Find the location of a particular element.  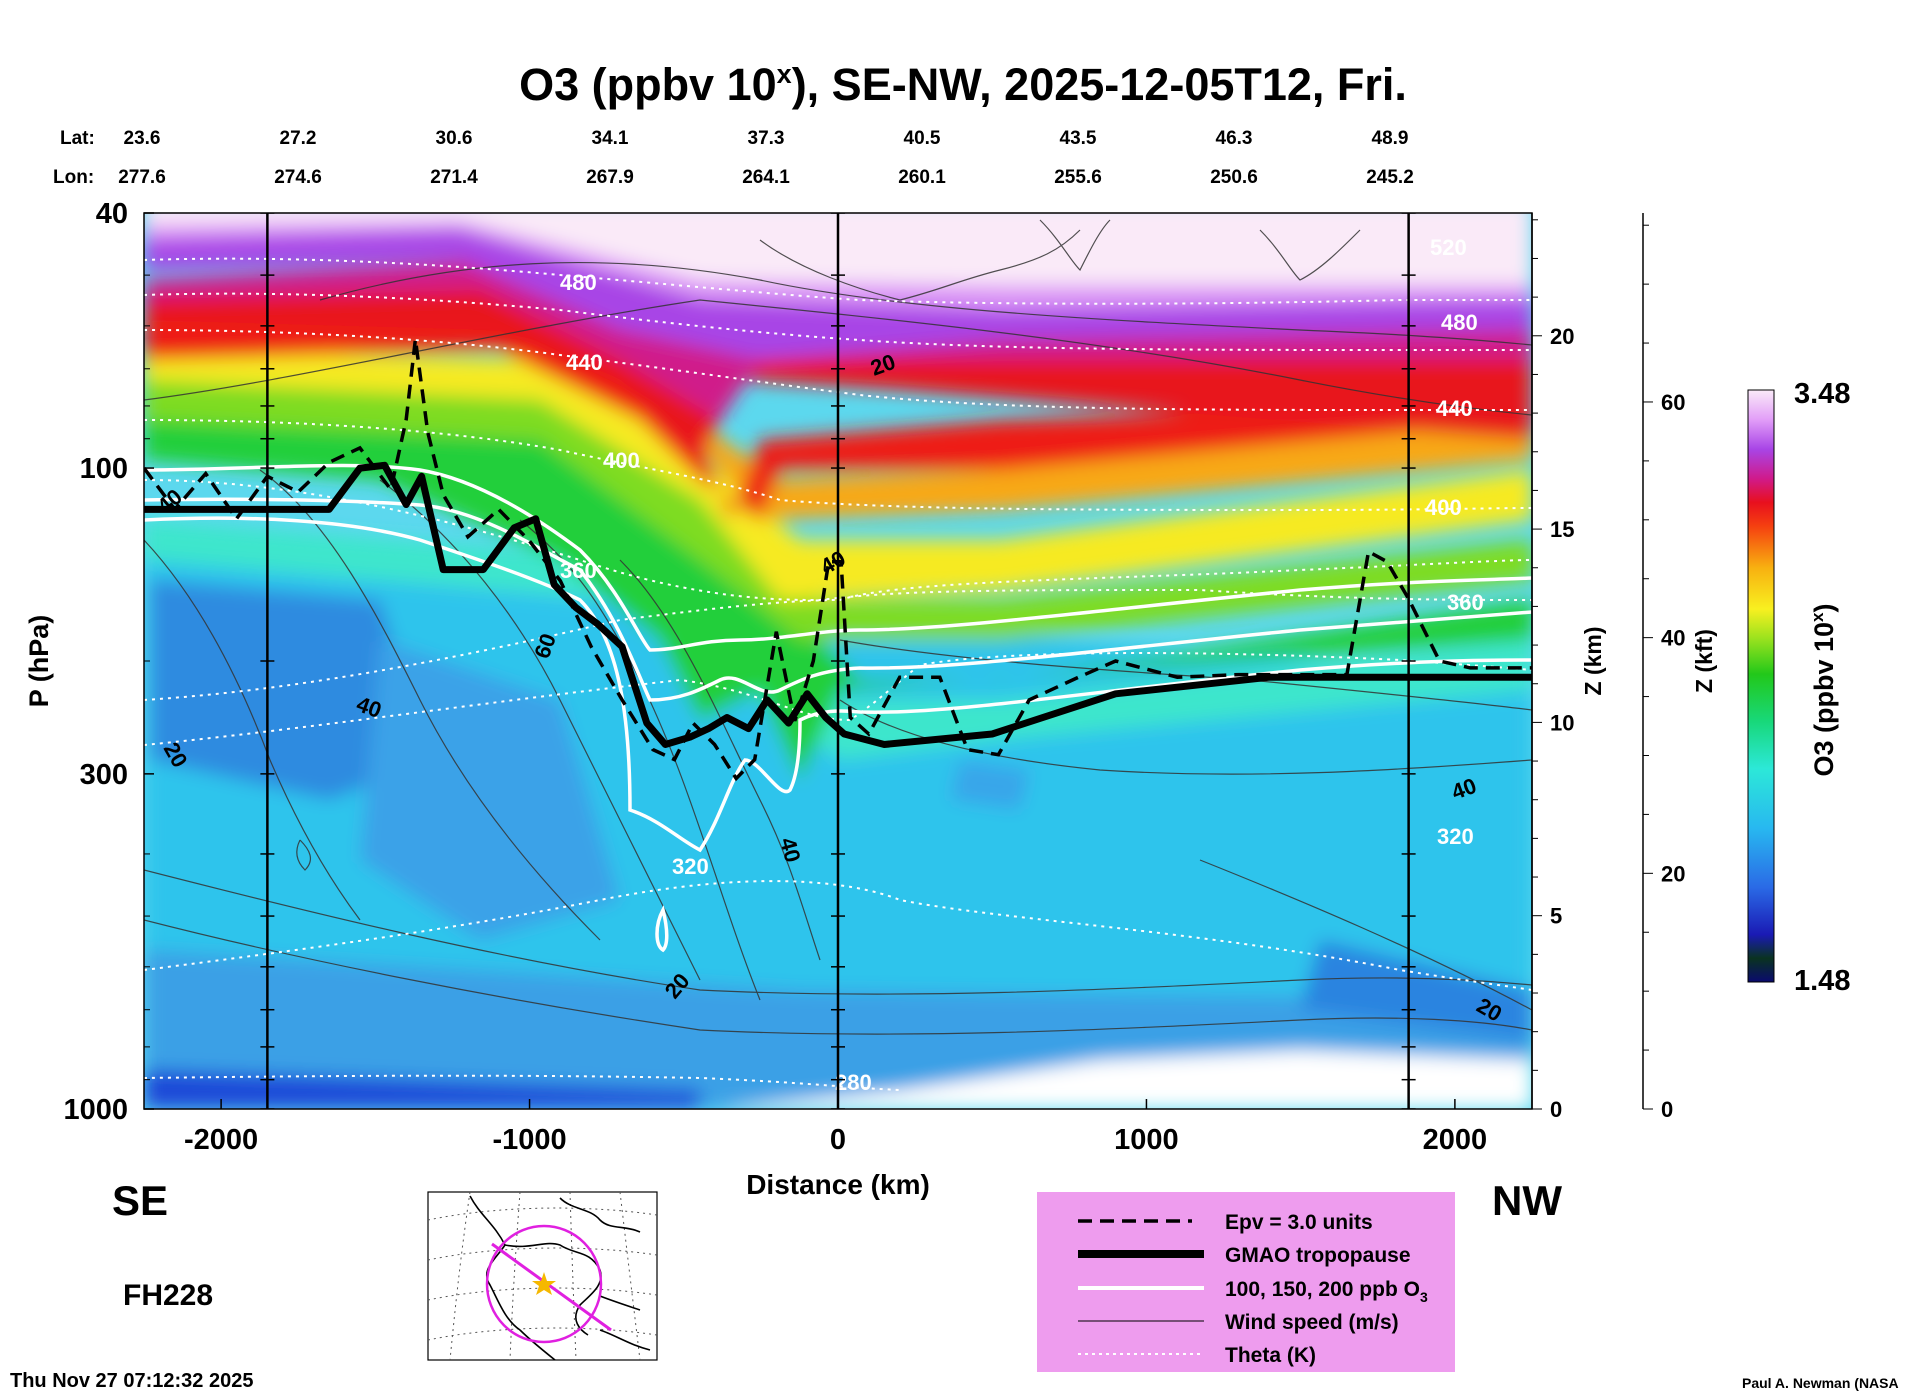

credit-label: Paul A. Newman (NASA is located at coordinates (1820, 1383).